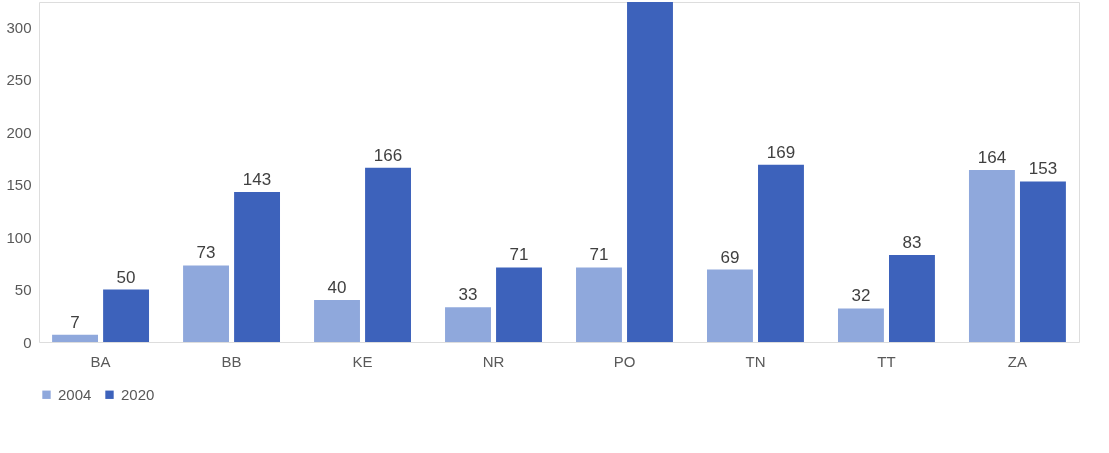  Describe the element at coordinates (992, 157) in the screenshot. I see `data-label: 164` at that location.